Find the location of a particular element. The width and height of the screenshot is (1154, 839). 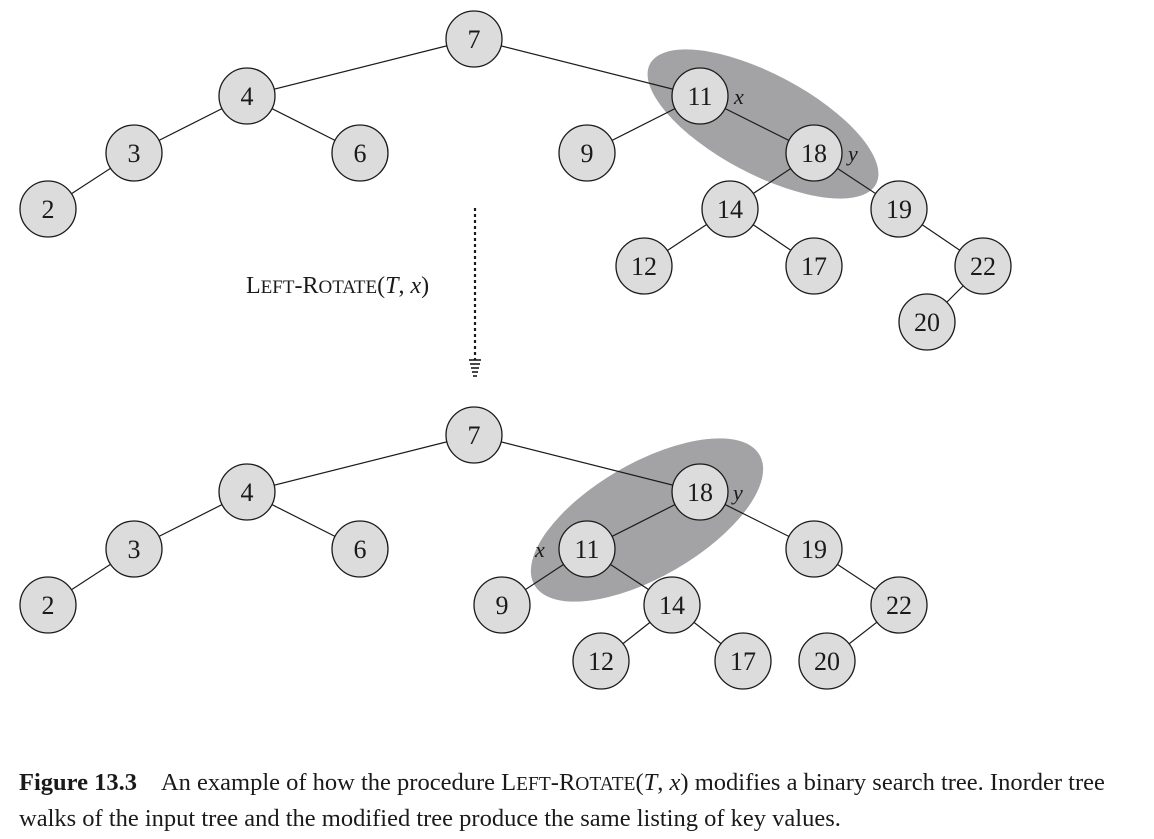

pivot-label-x-before: x is located at coordinates (738, 96).